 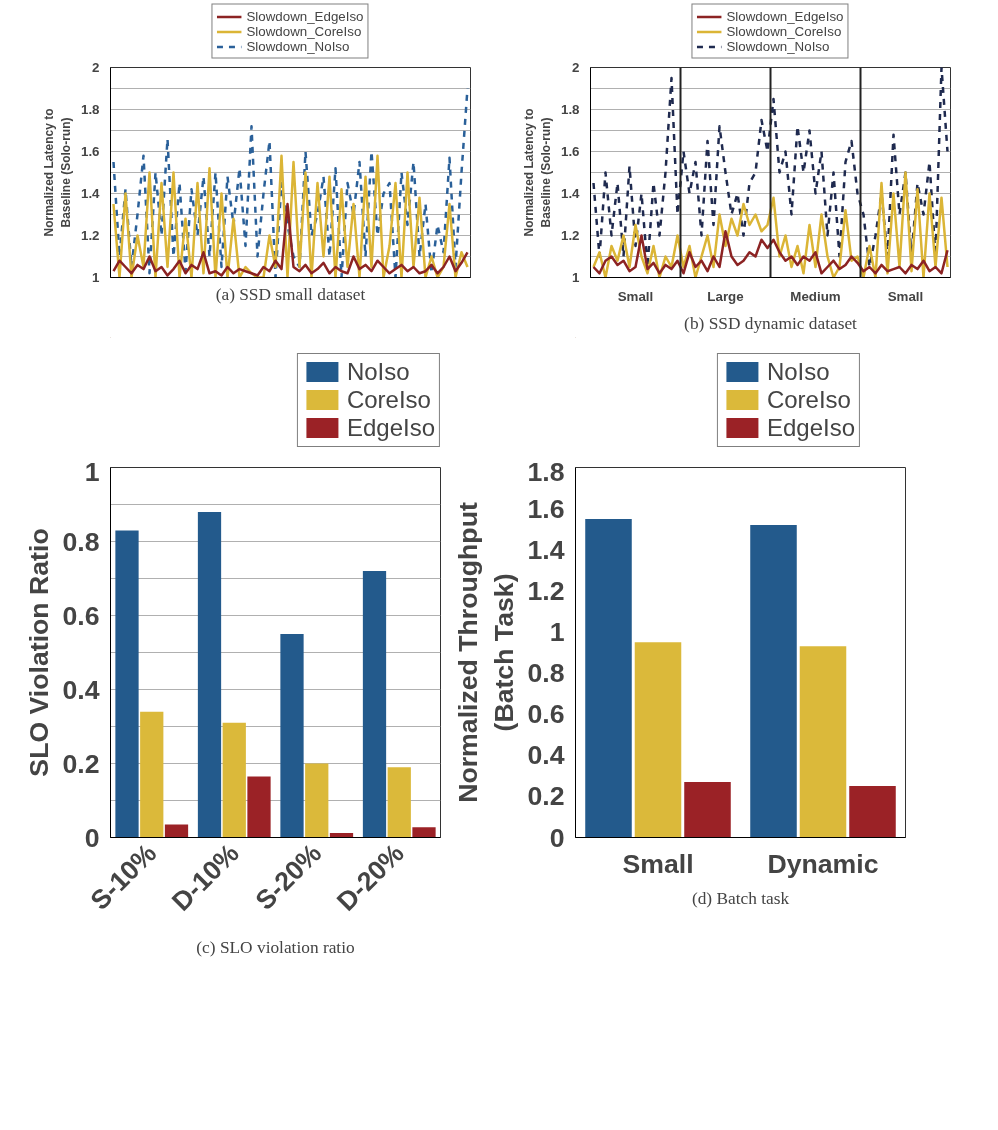 I want to click on text: (c) SLO violation ratio, so click(x=275, y=947).